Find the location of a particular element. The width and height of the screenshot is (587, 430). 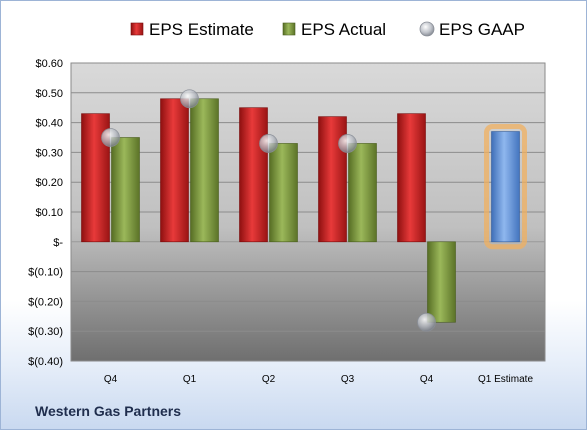

company-name: Western Gas Partners is located at coordinates (108, 411).